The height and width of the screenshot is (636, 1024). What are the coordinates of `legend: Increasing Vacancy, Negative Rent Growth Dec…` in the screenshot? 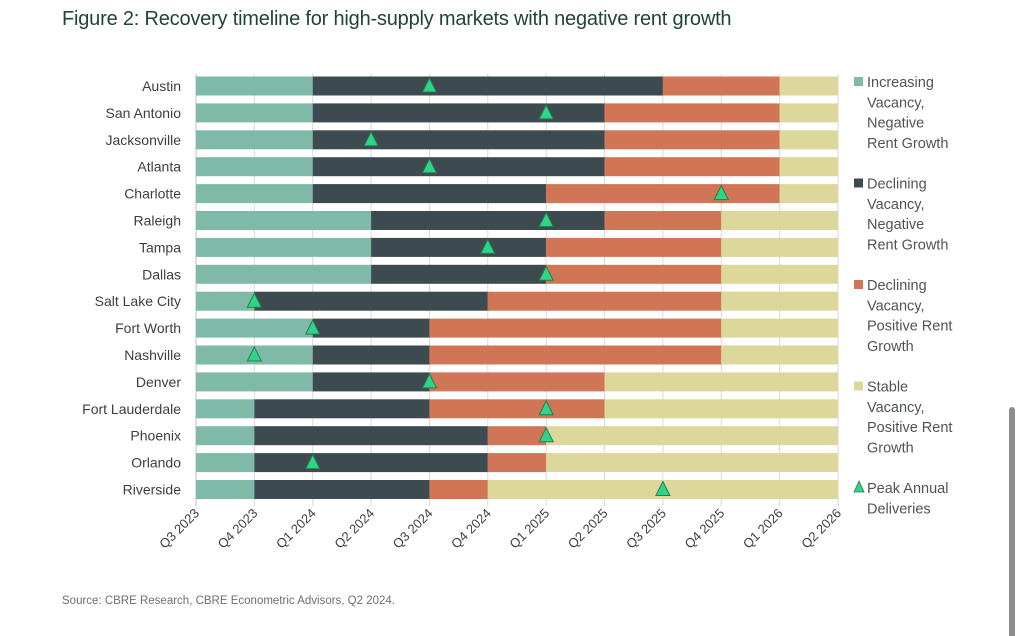 It's located at (902, 296).